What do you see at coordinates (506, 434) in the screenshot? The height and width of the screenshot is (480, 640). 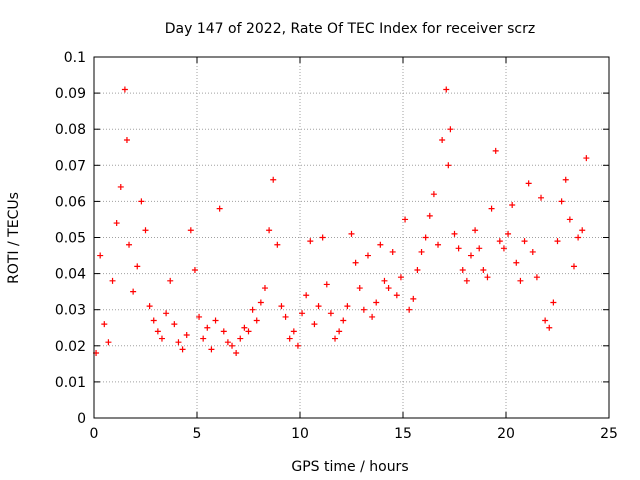 I see `x-tick-label: 20` at bounding box center [506, 434].